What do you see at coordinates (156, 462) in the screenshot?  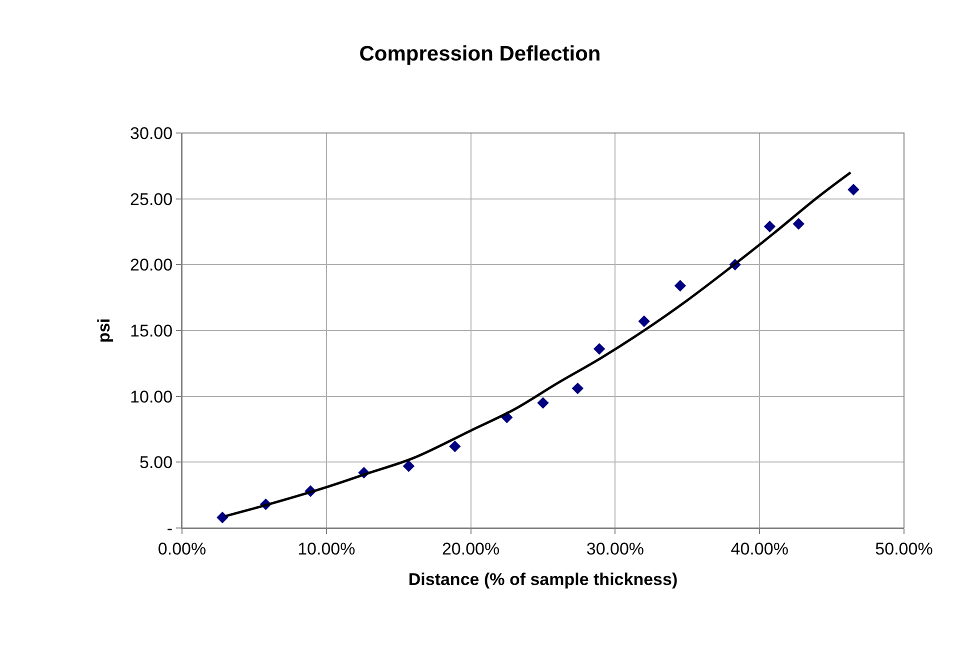 I see `y-tick-label: 5.00` at bounding box center [156, 462].